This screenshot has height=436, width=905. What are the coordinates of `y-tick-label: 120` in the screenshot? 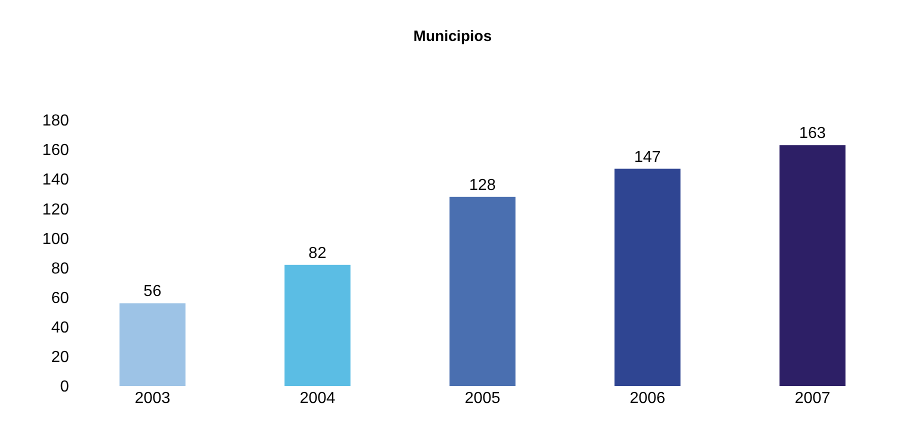 It's located at (56, 209).